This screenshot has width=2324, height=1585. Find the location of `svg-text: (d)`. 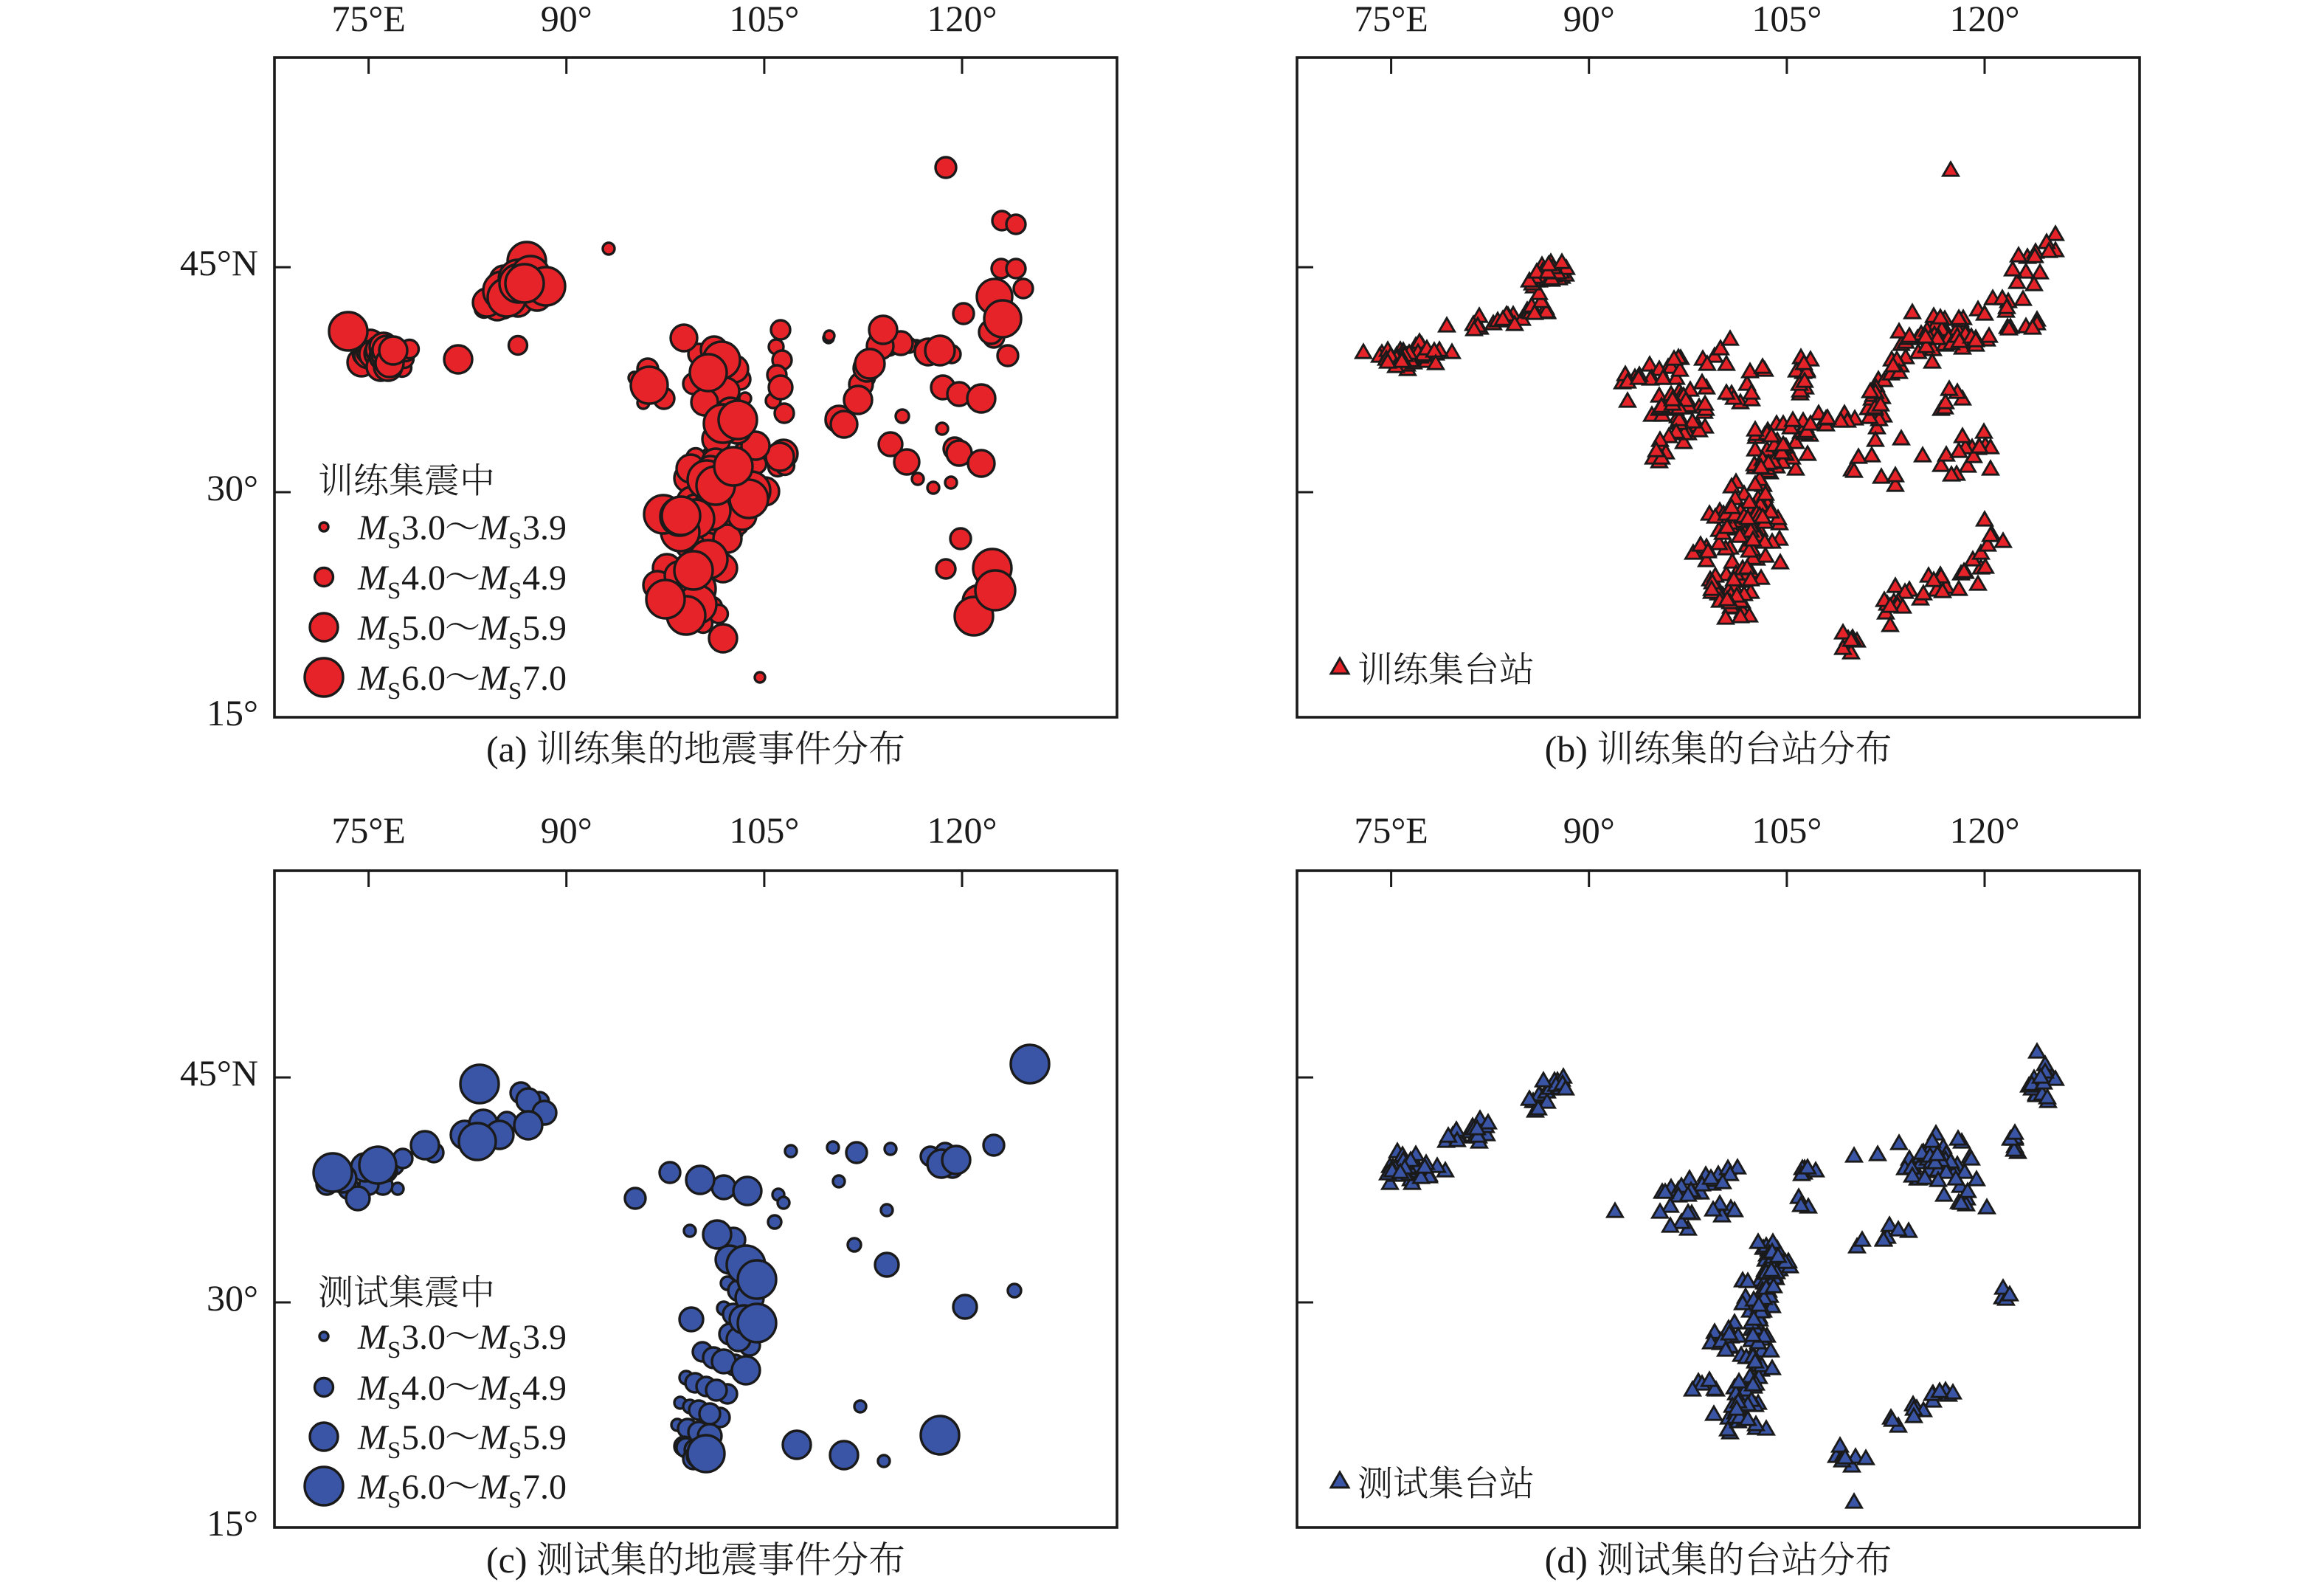

svg-text: (d) is located at coordinates (1566, 1560).